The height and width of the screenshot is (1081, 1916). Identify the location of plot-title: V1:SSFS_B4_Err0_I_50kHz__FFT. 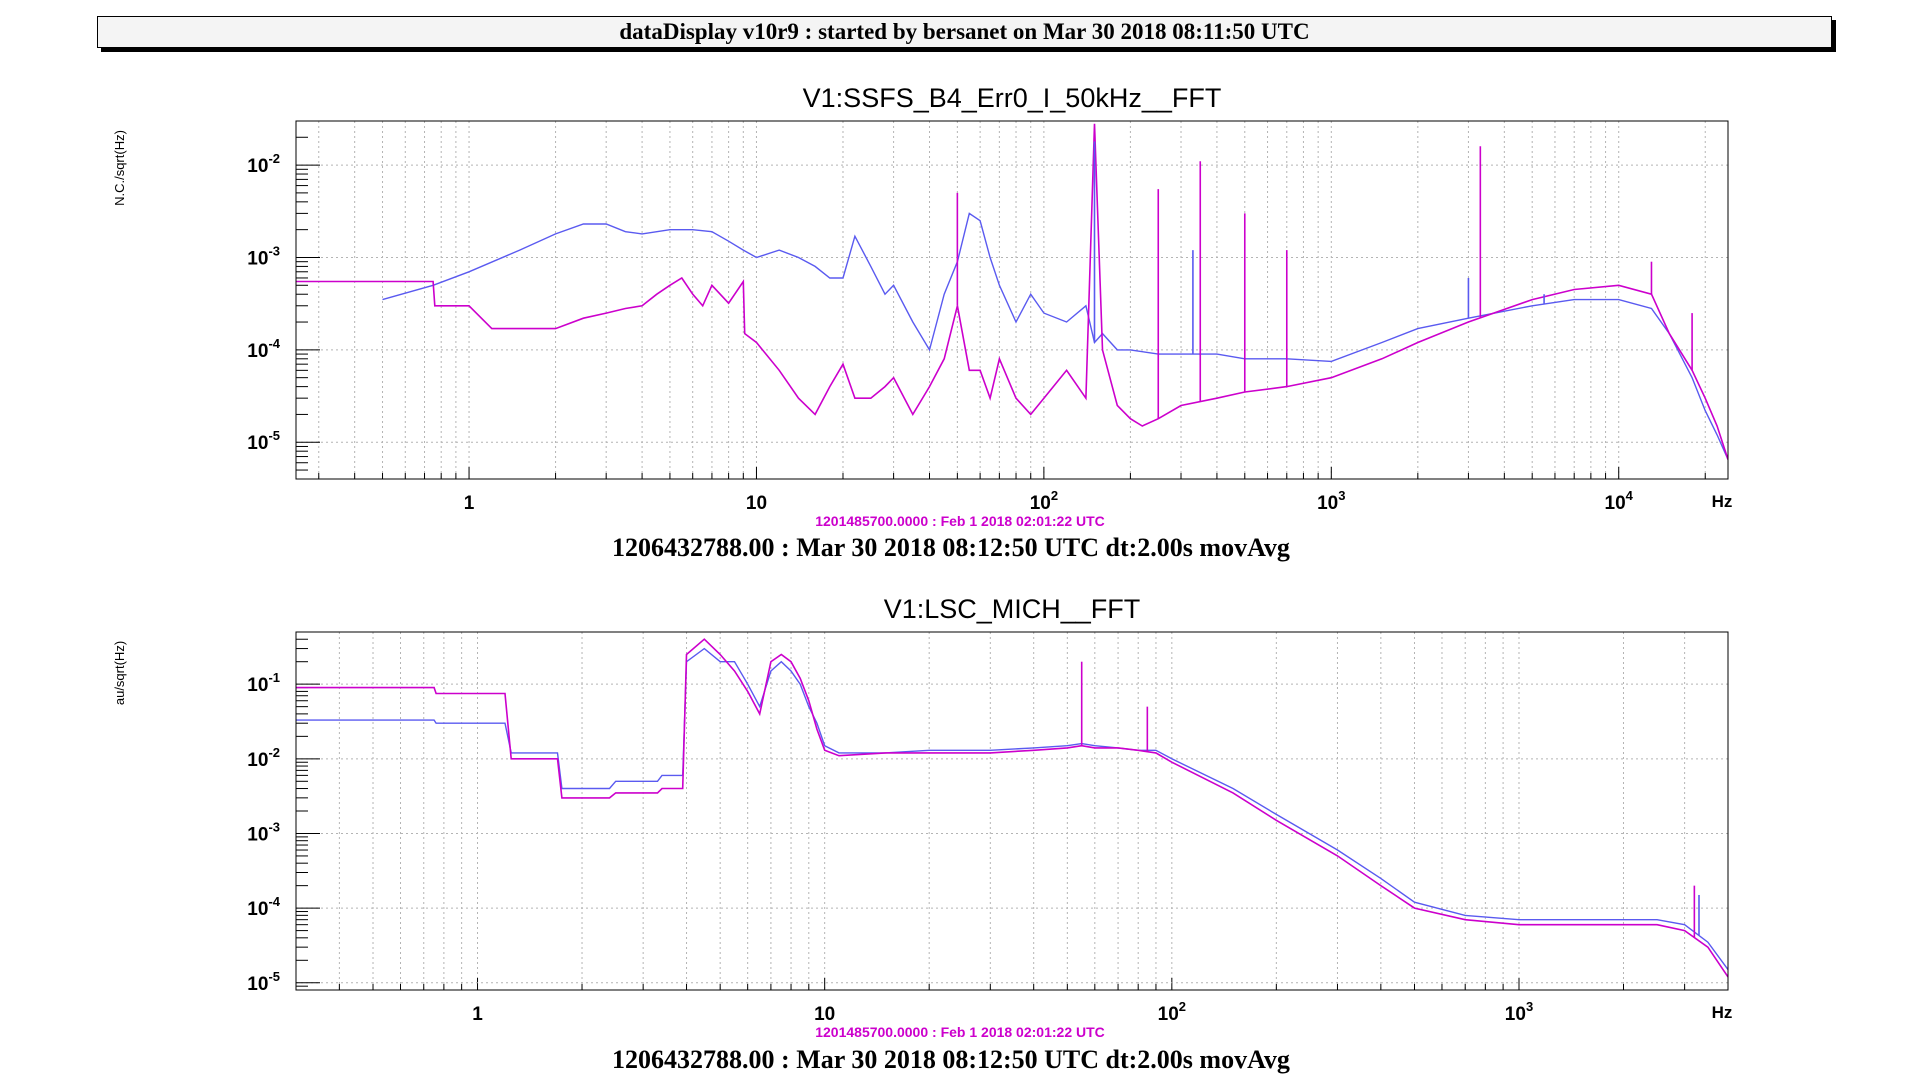
(1012, 98).